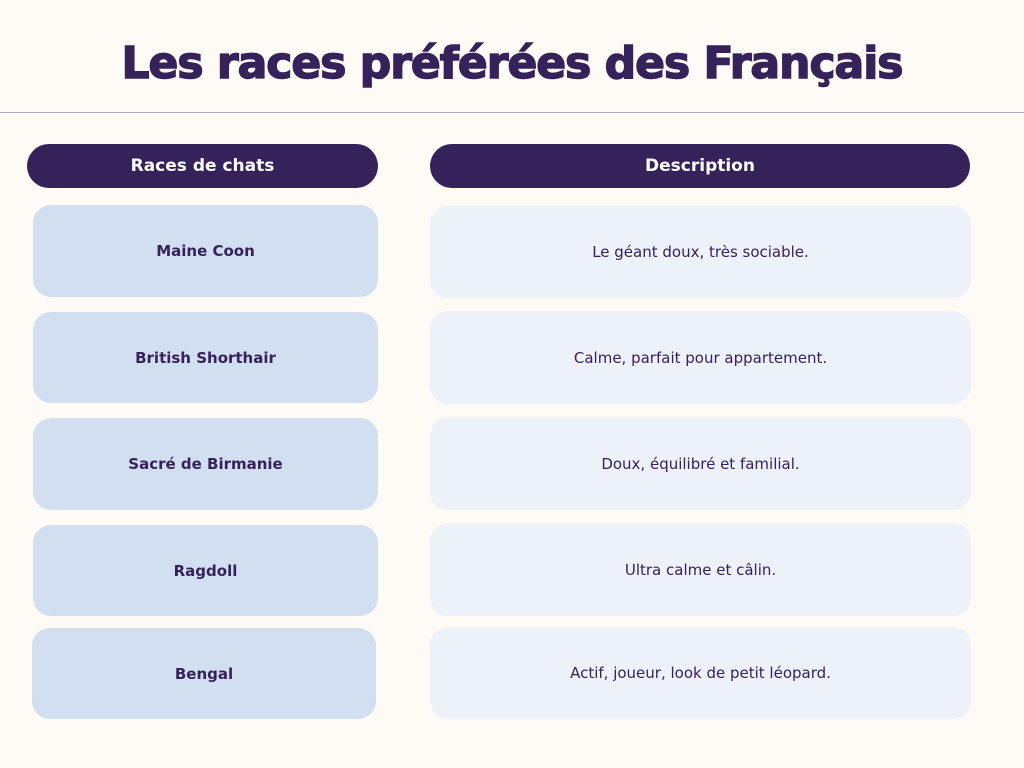  Describe the element at coordinates (700, 673) in the screenshot. I see `description-cell: Actif, joueur, look de petit léopard.` at that location.